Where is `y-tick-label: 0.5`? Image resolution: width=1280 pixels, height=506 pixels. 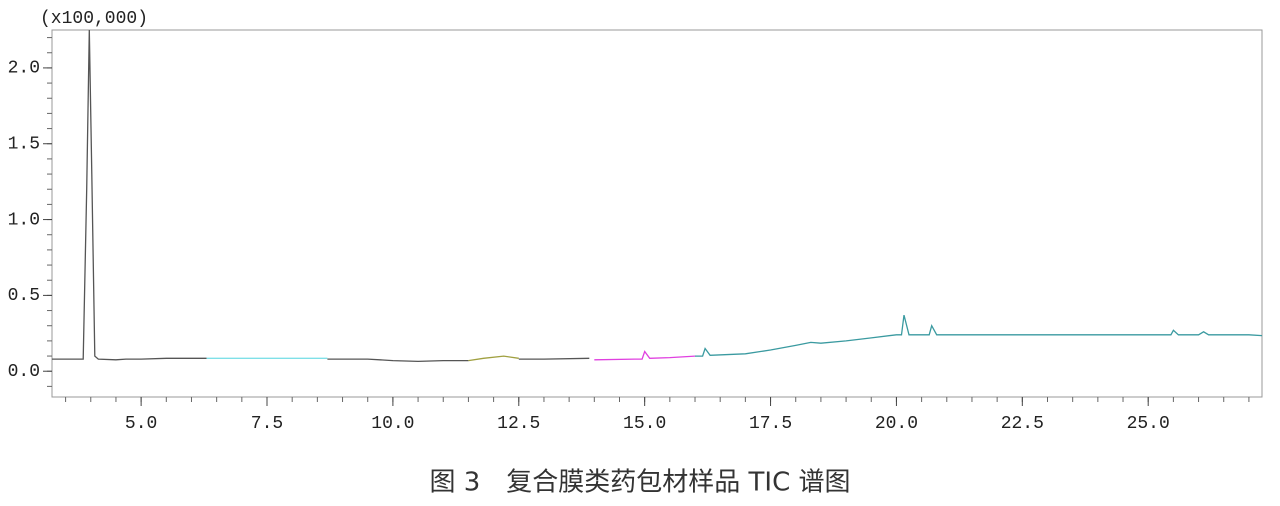
y-tick-label: 0.5 is located at coordinates (24, 296).